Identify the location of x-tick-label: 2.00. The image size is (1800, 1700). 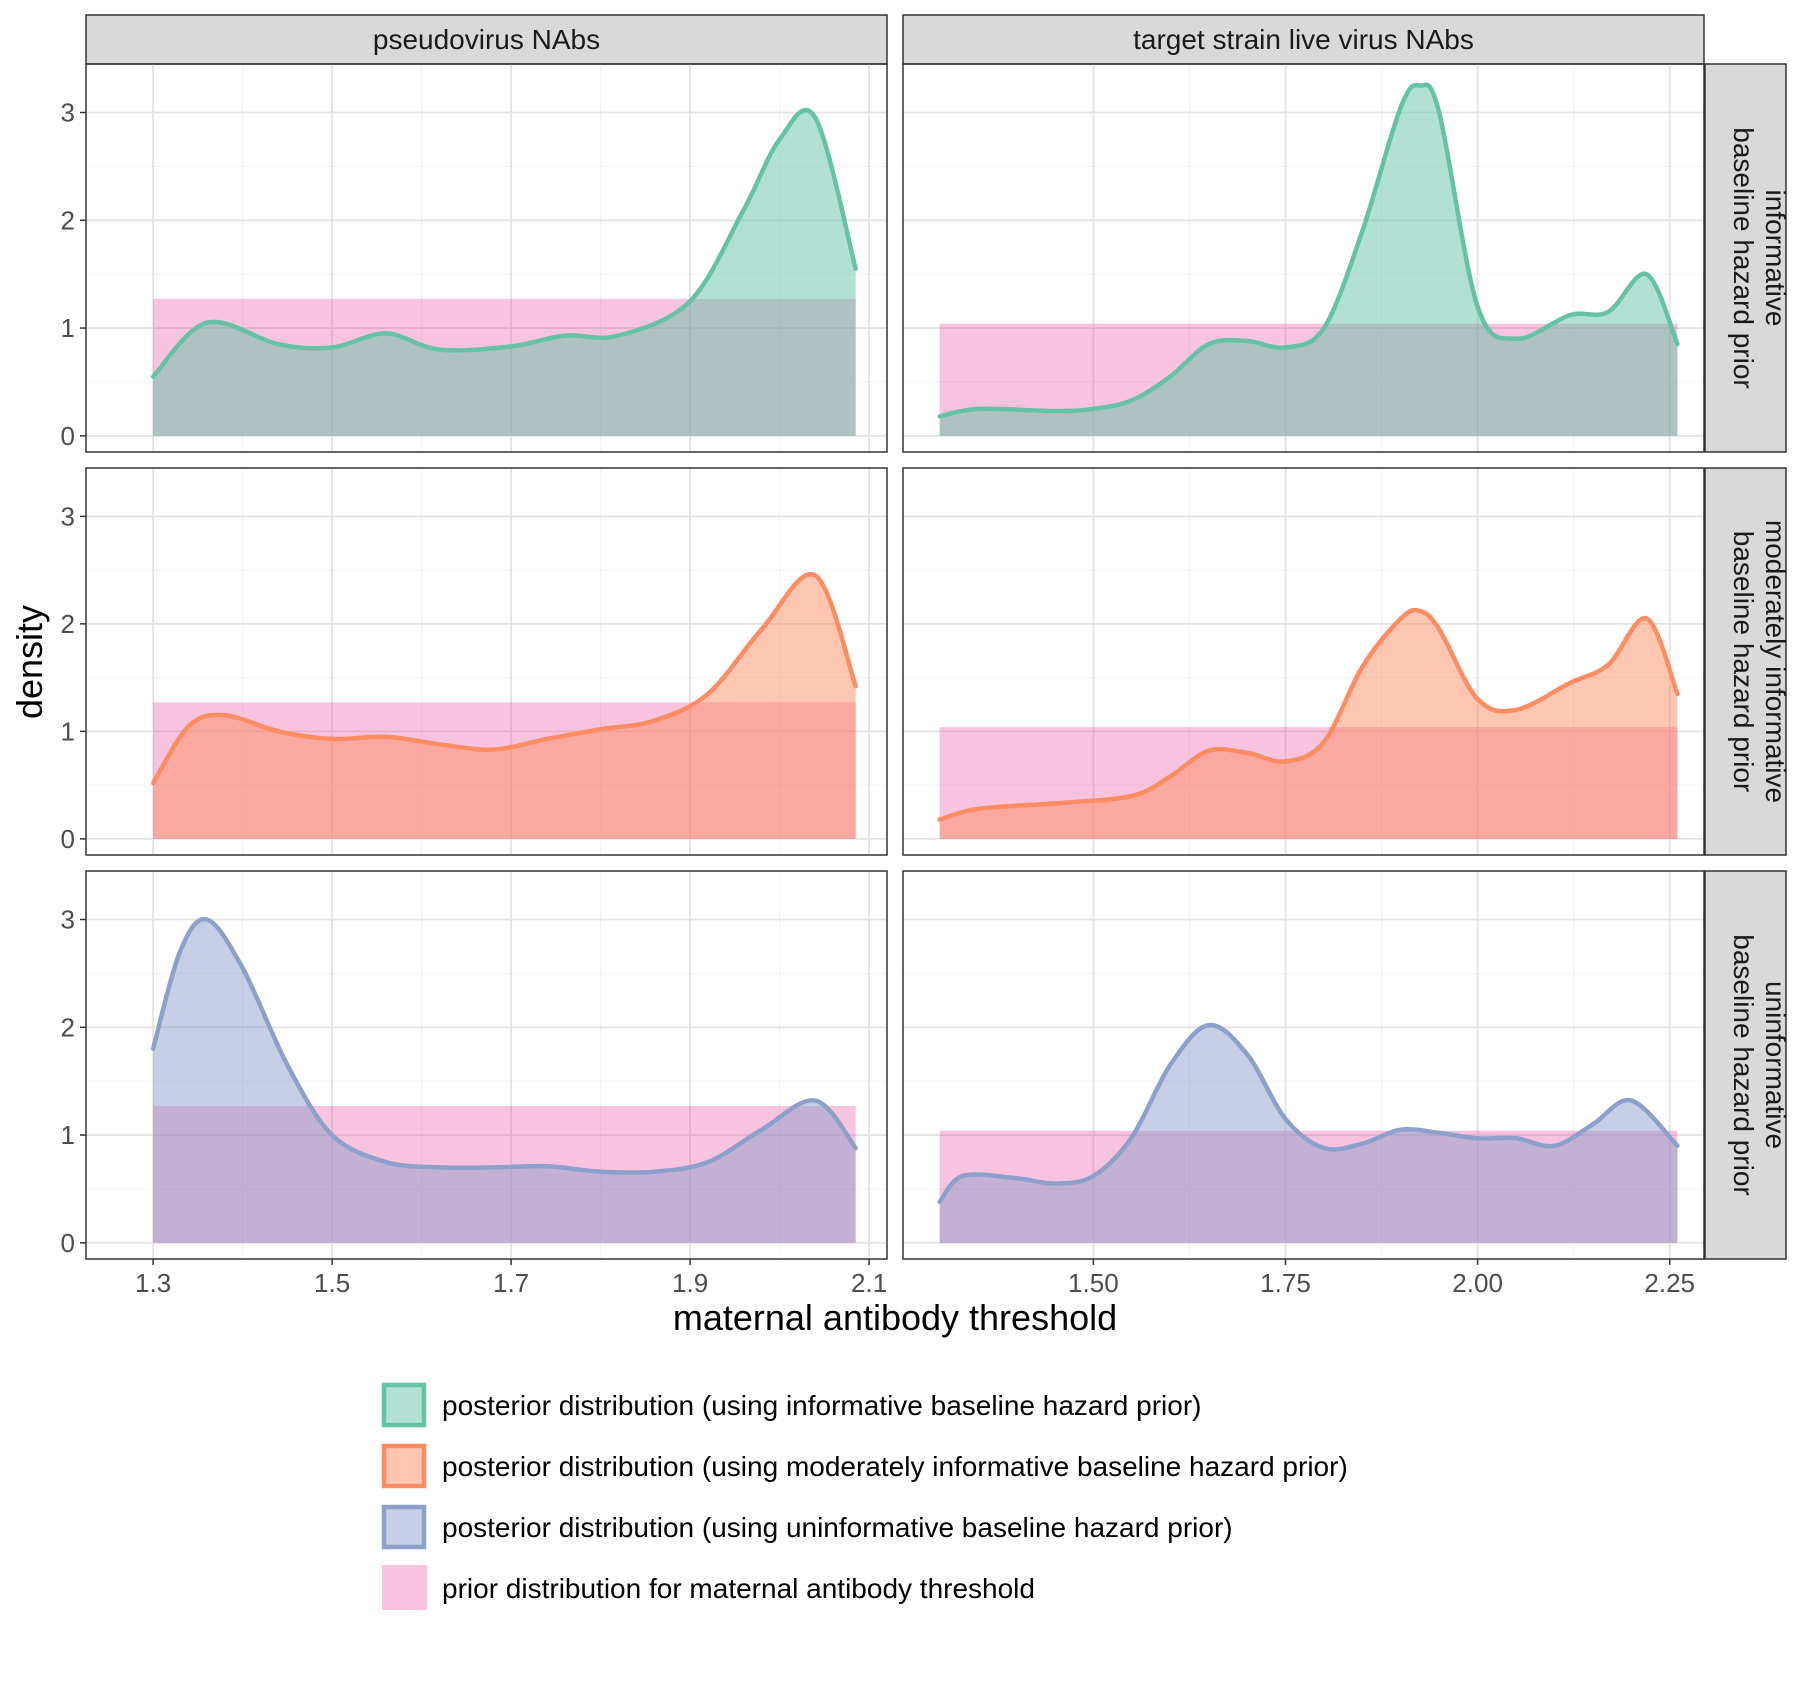
(1477, 1283).